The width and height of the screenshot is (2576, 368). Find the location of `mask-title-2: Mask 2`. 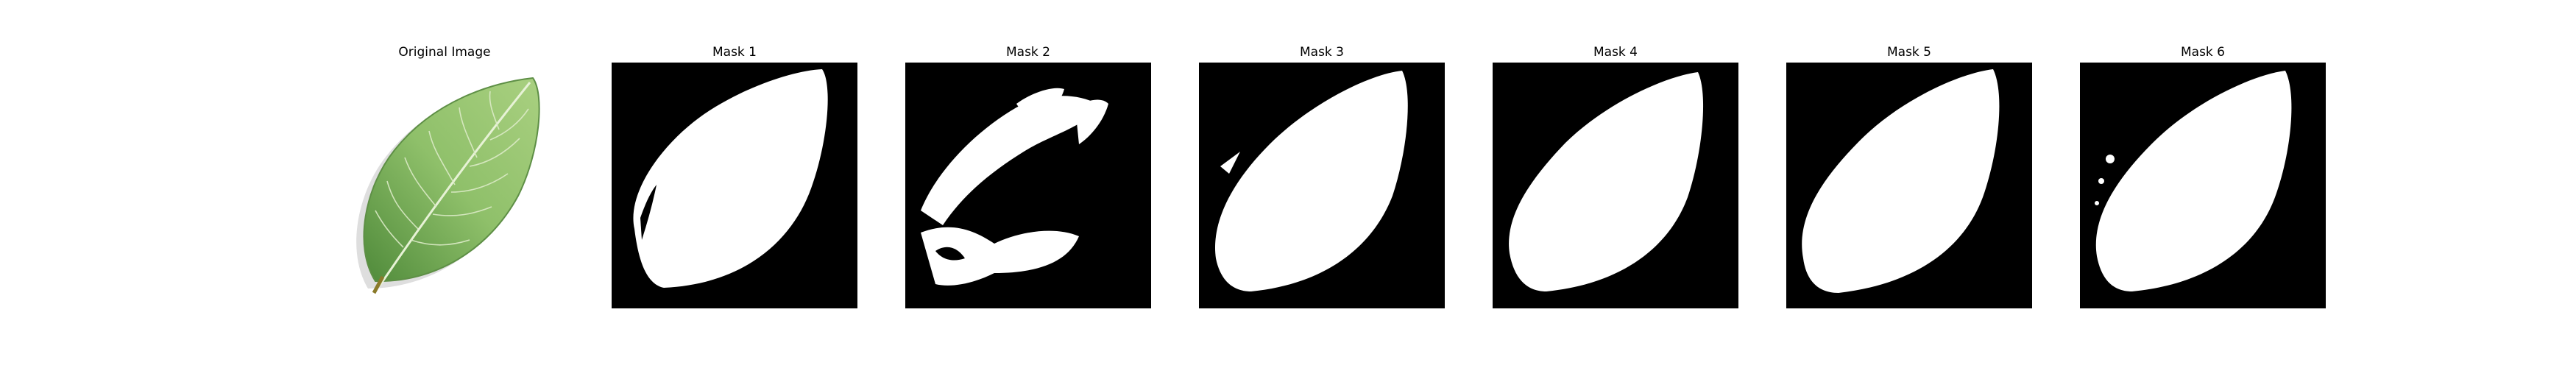

mask-title-2: Mask 2 is located at coordinates (1028, 52).